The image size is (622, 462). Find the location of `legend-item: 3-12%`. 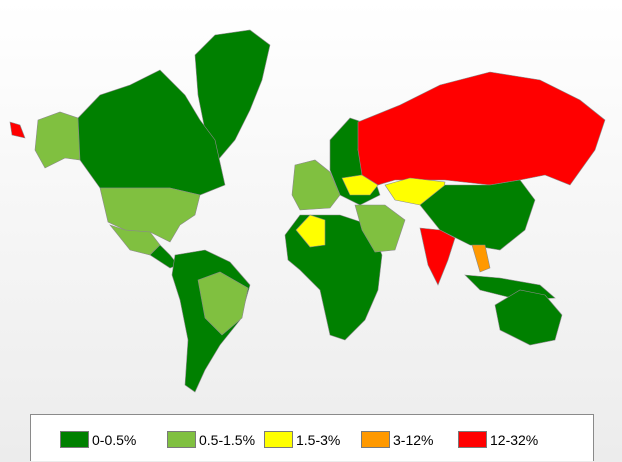

legend-item: 3-12% is located at coordinates (397, 439).